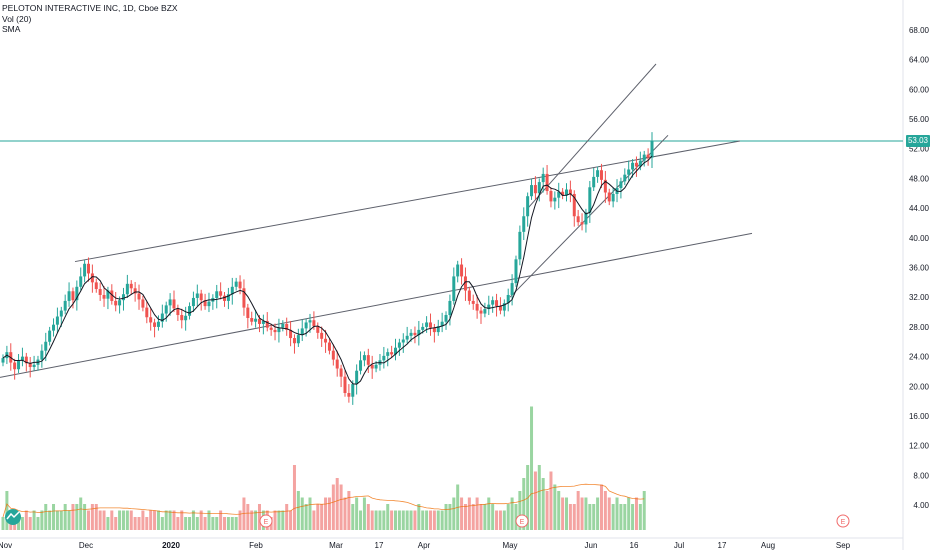  What do you see at coordinates (919, 238) in the screenshot?
I see `y-tick-label: 40.00` at bounding box center [919, 238].